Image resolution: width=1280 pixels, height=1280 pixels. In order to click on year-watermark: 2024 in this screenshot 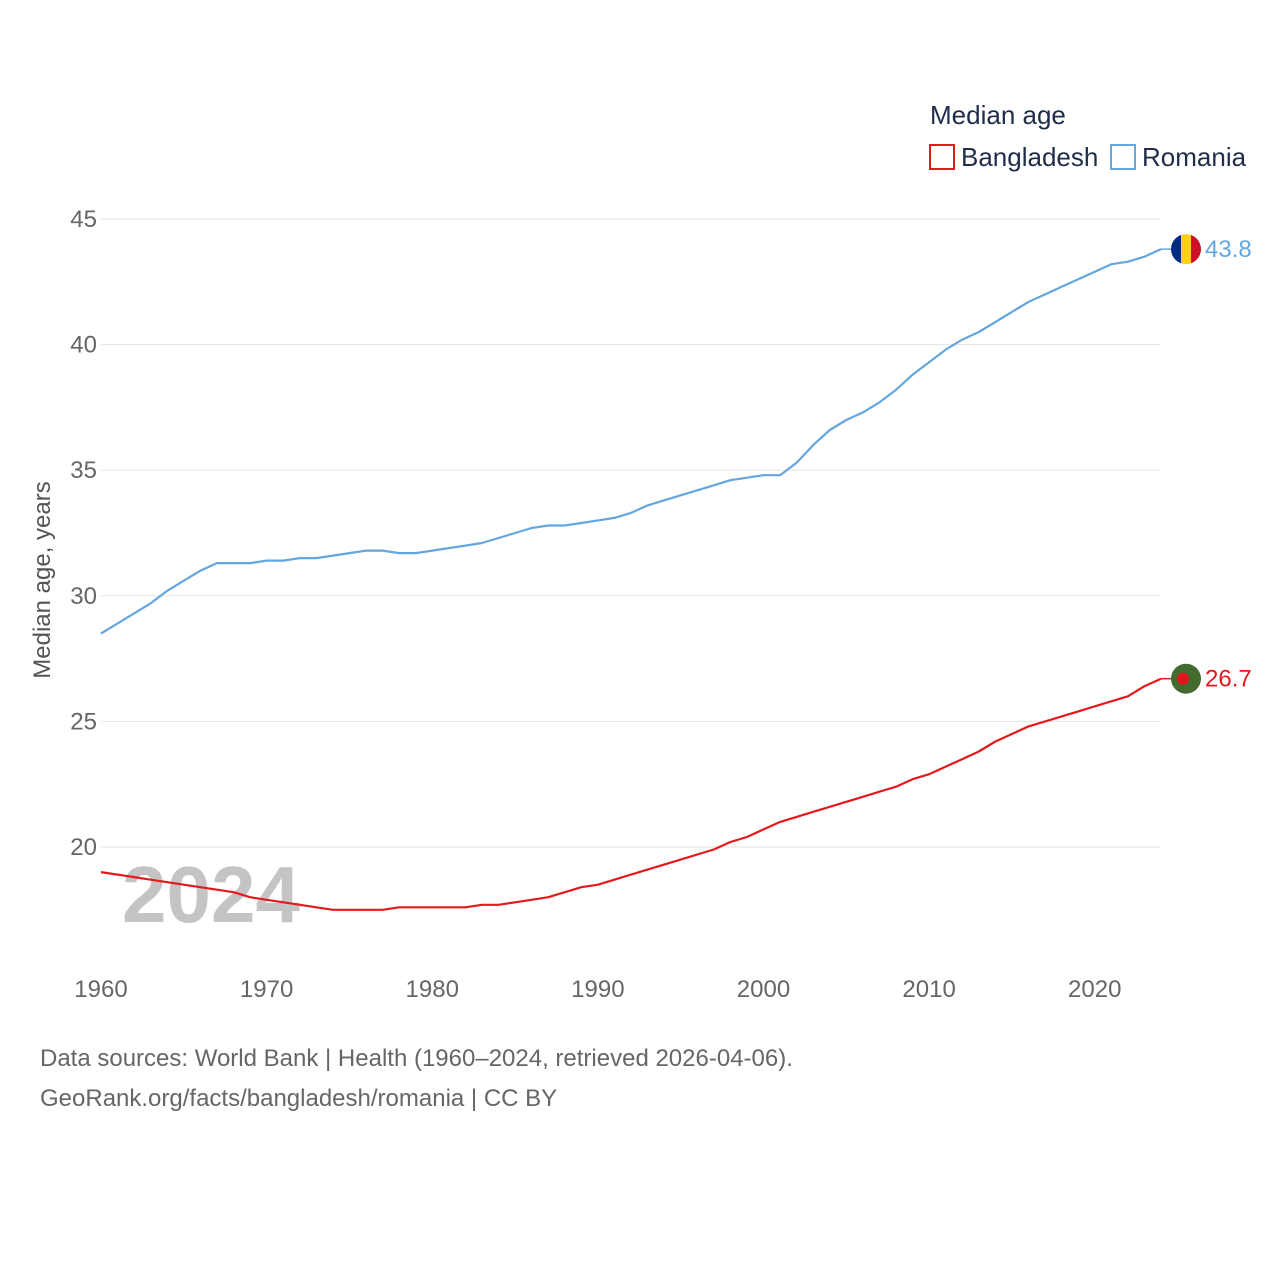, I will do `click(211, 894)`.